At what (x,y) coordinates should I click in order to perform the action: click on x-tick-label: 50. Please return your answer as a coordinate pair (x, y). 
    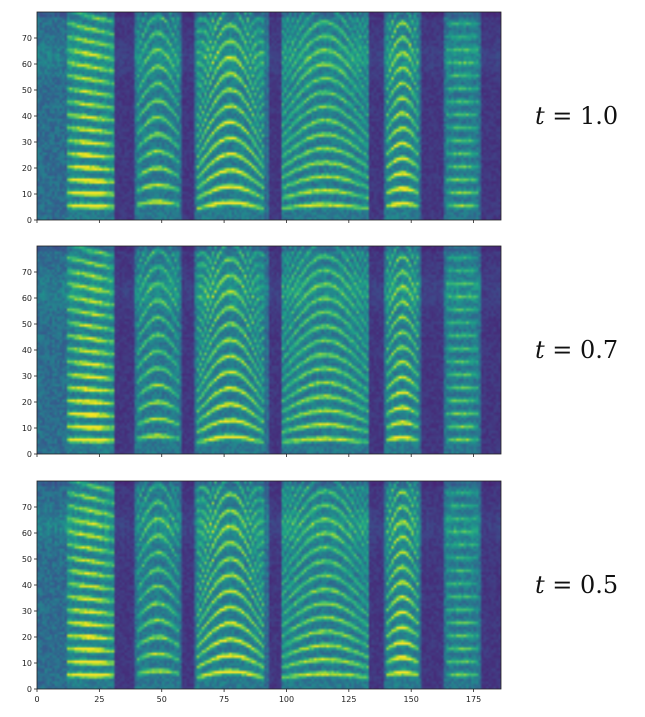
    Looking at the image, I should click on (162, 699).